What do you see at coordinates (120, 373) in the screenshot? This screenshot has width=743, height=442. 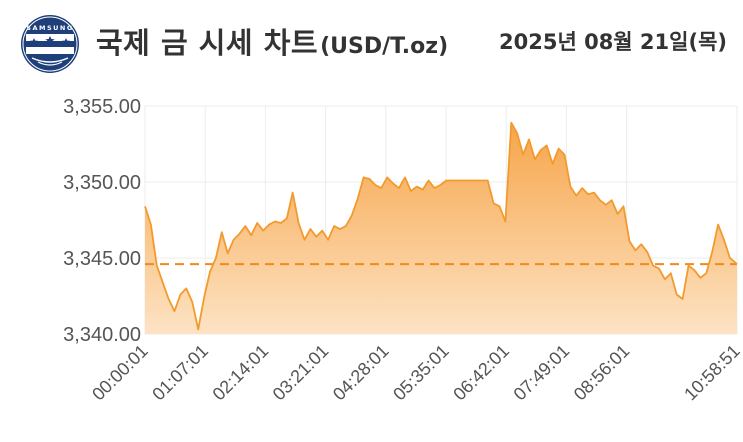 I see `x-tick-label: 00:00:01` at bounding box center [120, 373].